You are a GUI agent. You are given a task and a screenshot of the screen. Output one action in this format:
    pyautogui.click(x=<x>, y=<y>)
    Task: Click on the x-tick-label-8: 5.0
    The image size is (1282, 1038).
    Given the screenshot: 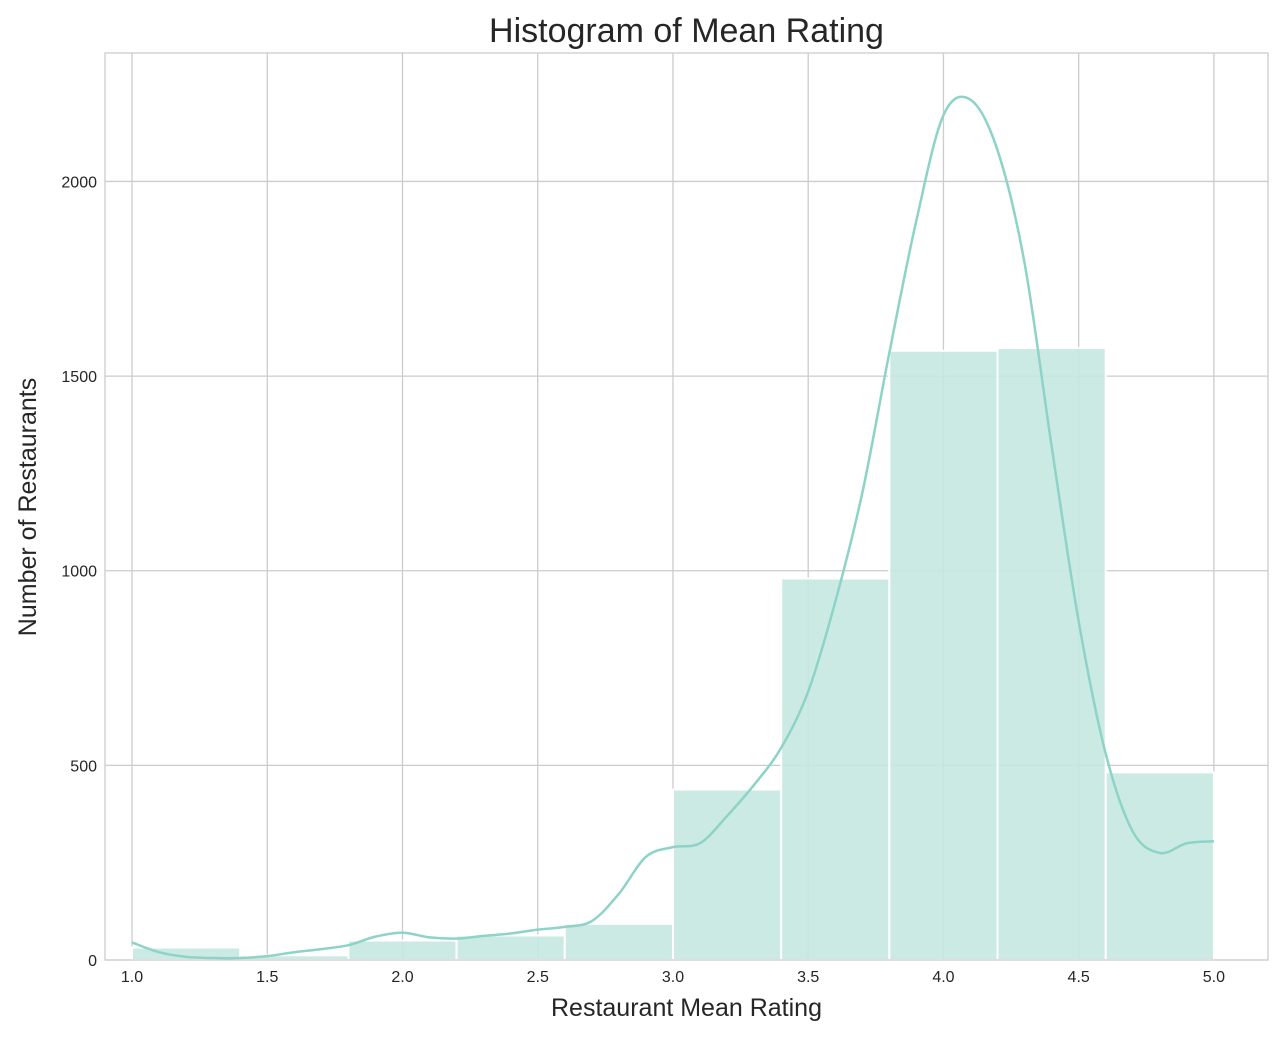 What is the action you would take?
    pyautogui.click(x=1214, y=977)
    